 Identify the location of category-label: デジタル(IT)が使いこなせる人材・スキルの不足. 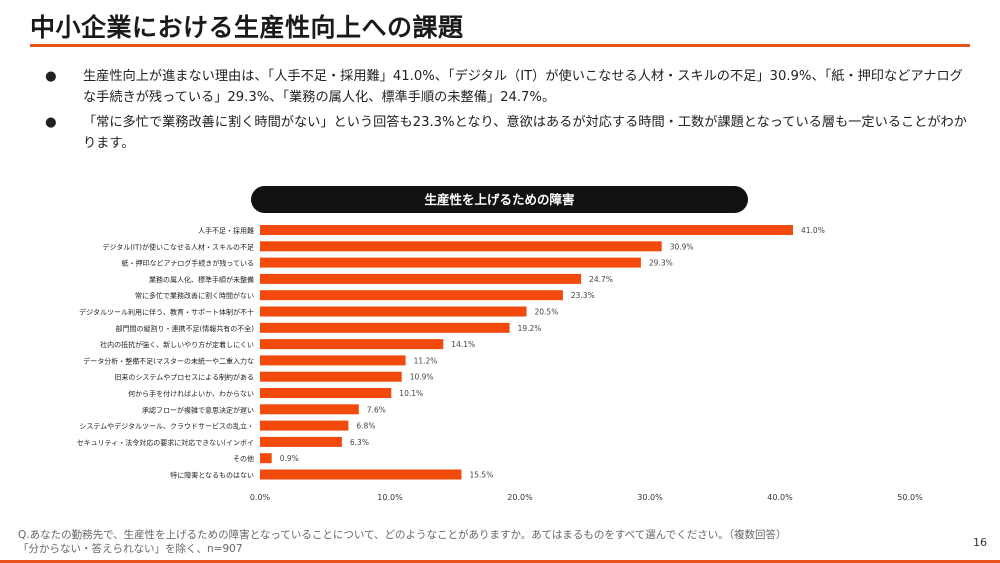
(178, 246).